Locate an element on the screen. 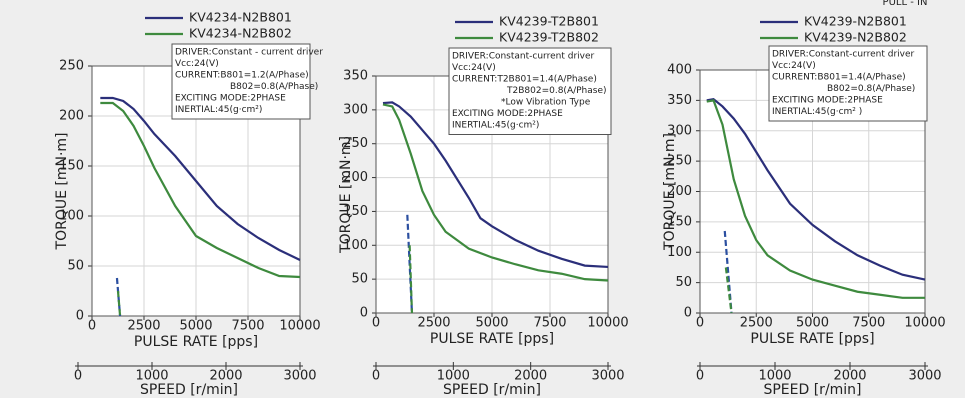 The height and width of the screenshot is (398, 965). legend-label: KV4234-N2B802 is located at coordinates (240, 33).